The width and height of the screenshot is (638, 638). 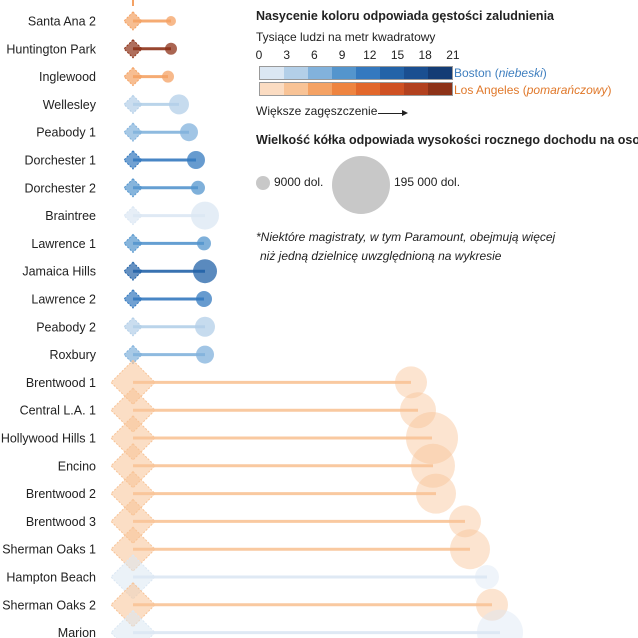 I want to click on density-tick-label: 6, so click(x=314, y=55).